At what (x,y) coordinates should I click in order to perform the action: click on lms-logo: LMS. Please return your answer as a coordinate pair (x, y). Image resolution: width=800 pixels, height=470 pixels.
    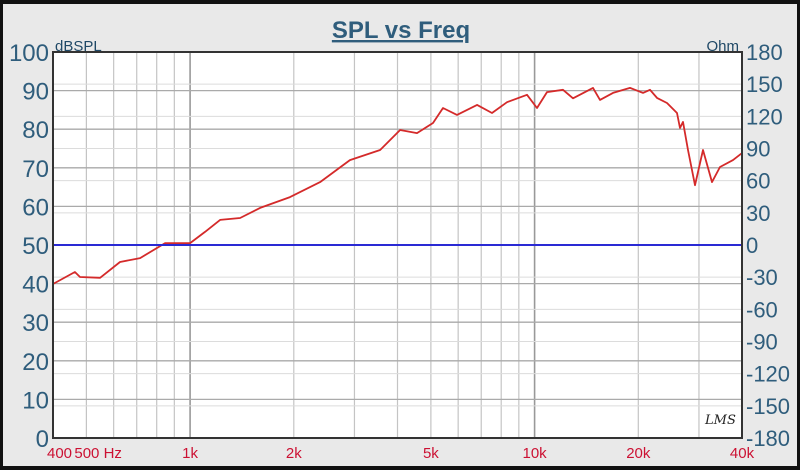
    Looking at the image, I should click on (720, 420).